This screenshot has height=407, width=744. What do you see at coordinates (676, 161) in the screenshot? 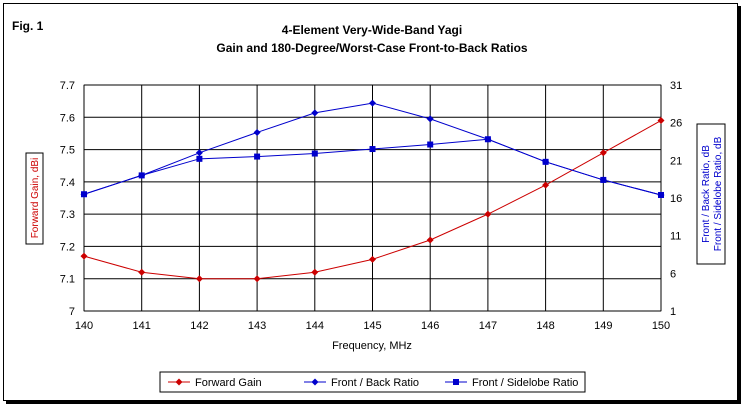
I see `y-right-tick-label: 21` at bounding box center [676, 161].